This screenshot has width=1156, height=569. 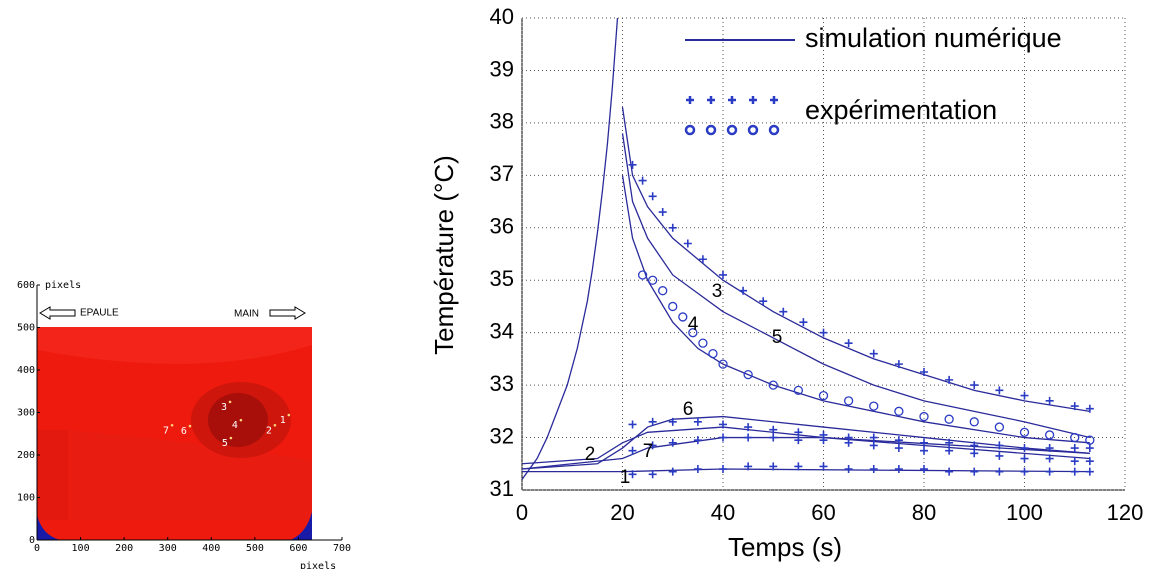 I want to click on legend: simulation numérique expérimentation, so click(x=873, y=79).